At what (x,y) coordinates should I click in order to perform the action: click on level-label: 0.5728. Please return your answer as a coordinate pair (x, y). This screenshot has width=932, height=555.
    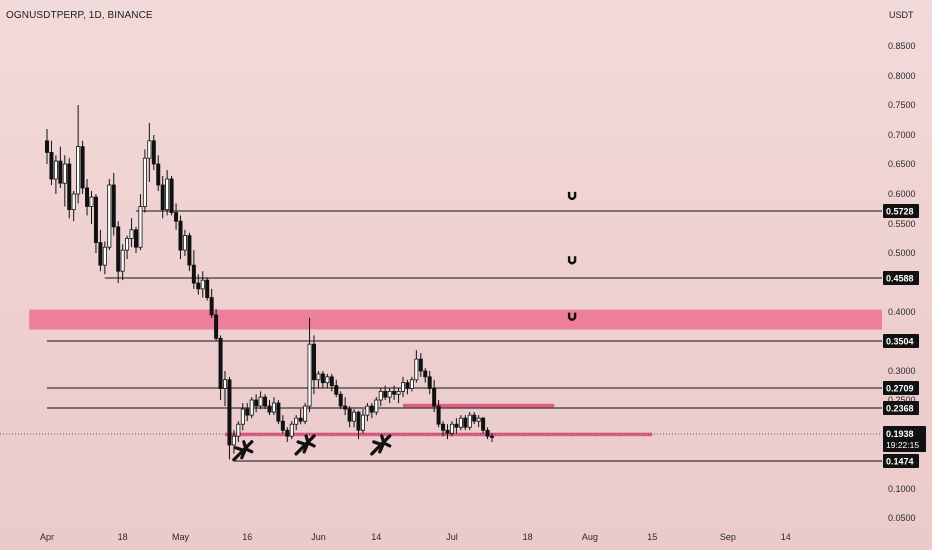
    Looking at the image, I should click on (900, 212).